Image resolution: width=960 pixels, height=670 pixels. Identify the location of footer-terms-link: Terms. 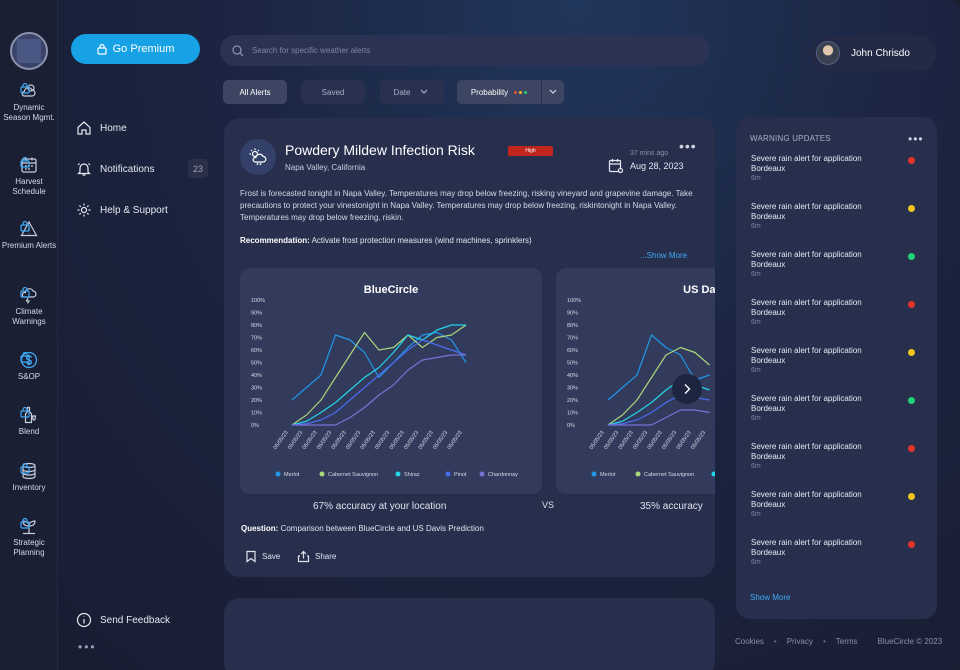
(846, 641).